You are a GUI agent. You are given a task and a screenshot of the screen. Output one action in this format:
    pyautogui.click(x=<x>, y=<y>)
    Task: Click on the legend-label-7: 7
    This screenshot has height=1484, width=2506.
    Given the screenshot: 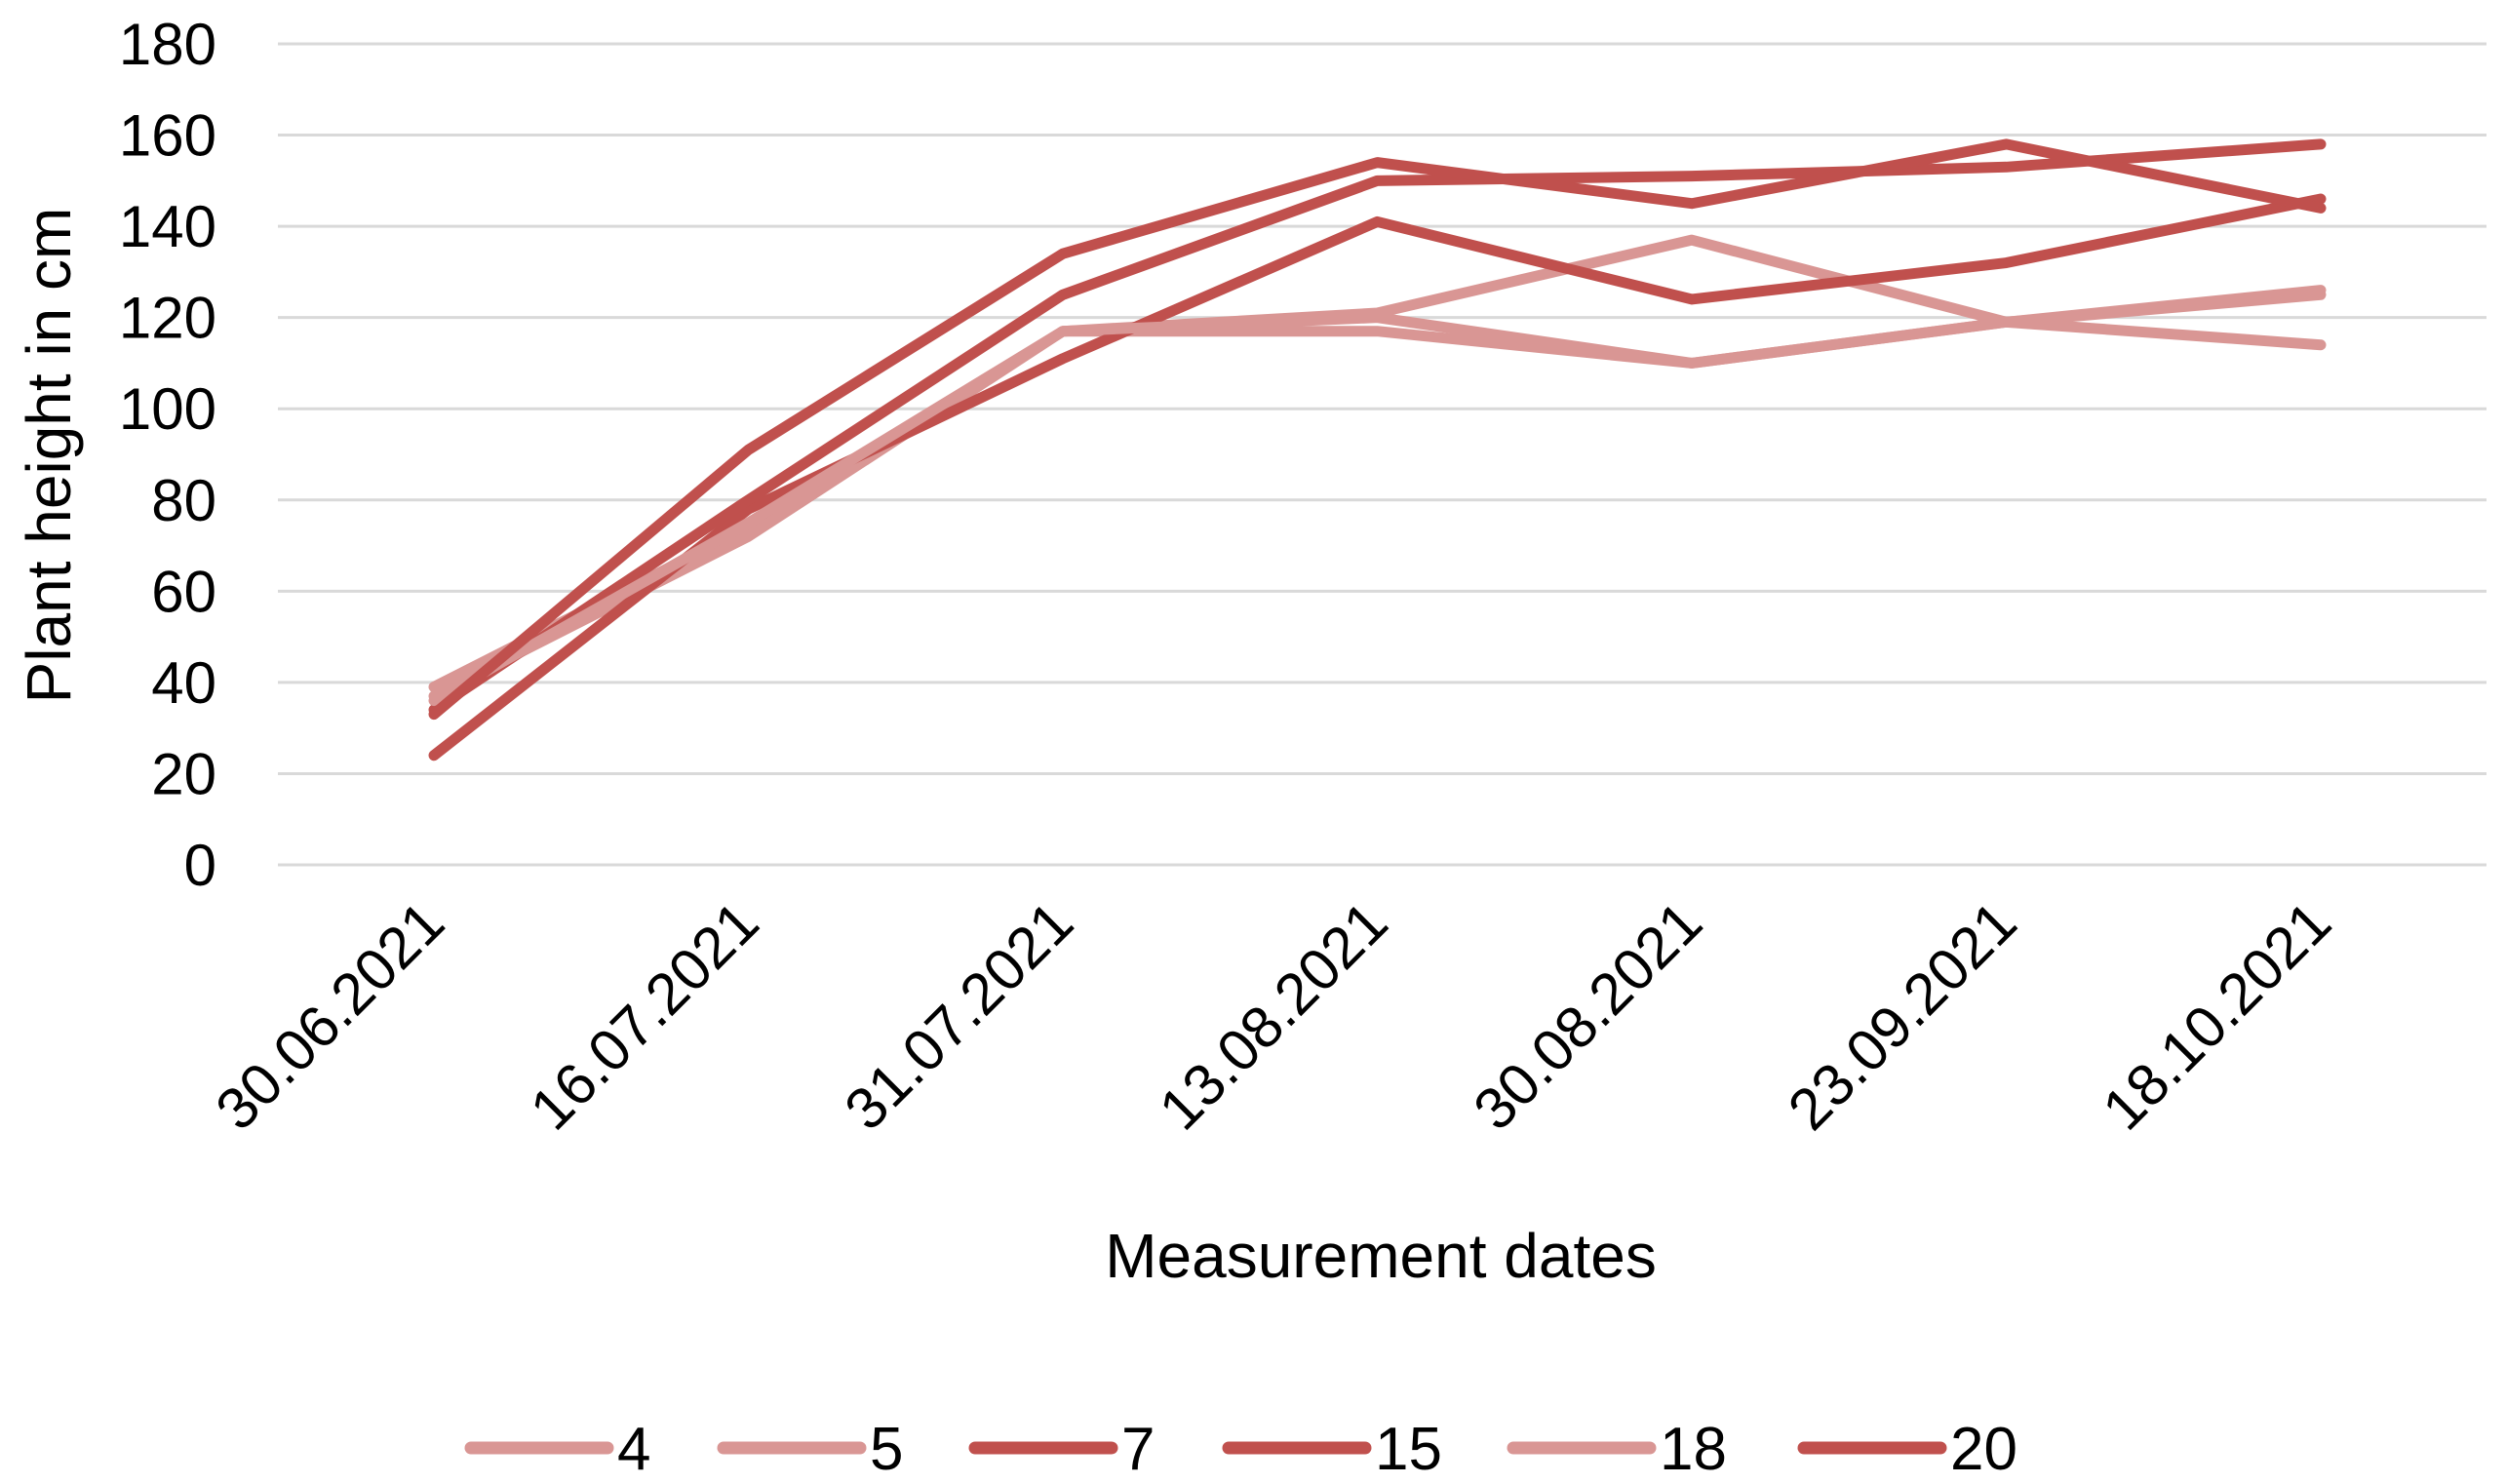 What is the action you would take?
    pyautogui.click(x=1138, y=1449)
    